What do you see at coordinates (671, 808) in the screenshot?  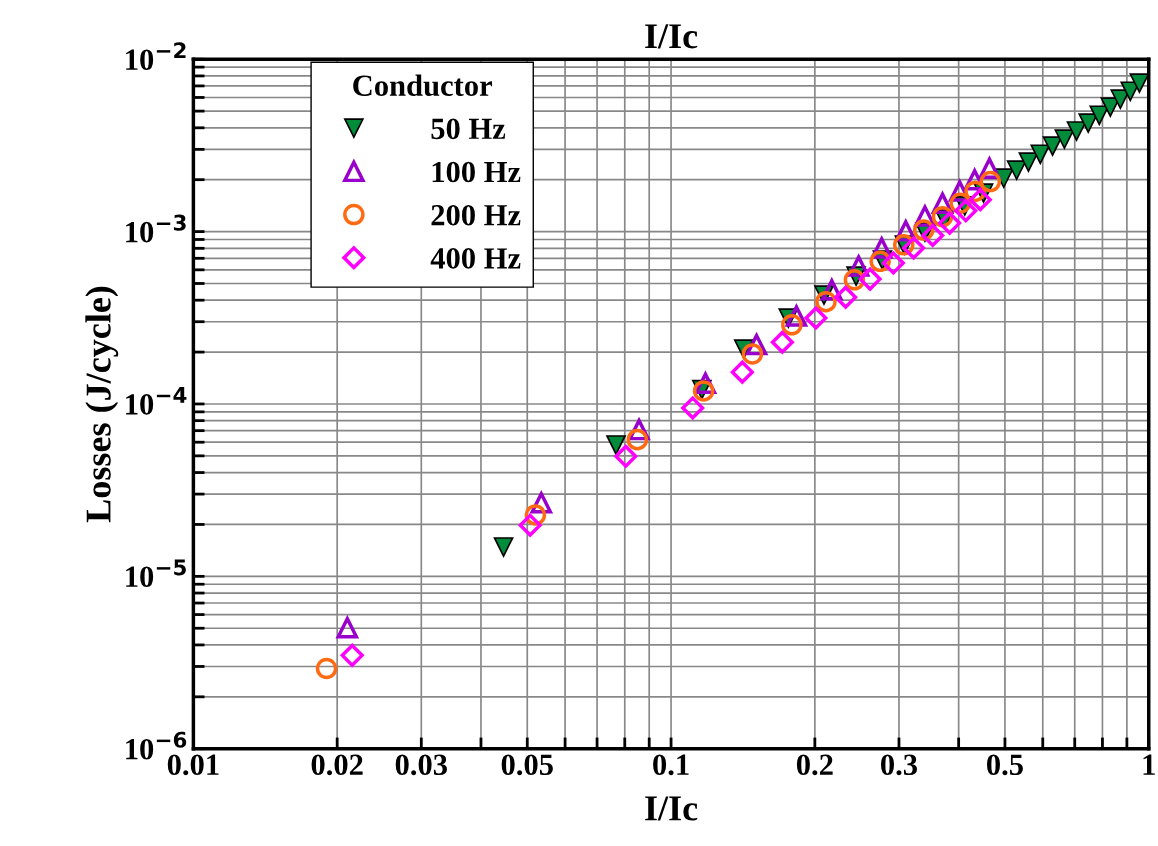 I see `x-axis-title: I/Ic` at bounding box center [671, 808].